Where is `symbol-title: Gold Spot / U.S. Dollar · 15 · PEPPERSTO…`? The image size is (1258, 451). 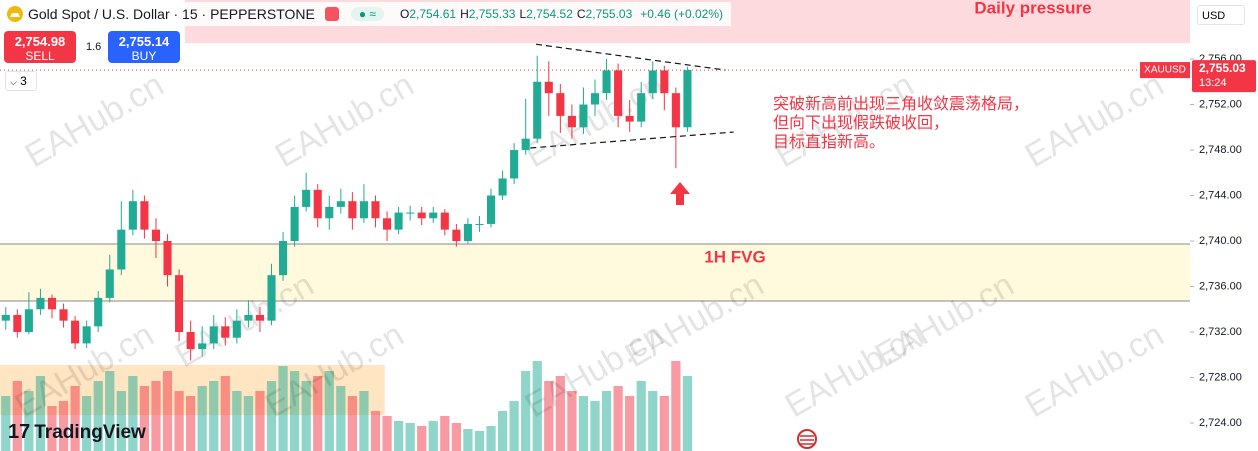
symbol-title: Gold Spot / U.S. Dollar · 15 · PEPPERSTO… is located at coordinates (171, 14).